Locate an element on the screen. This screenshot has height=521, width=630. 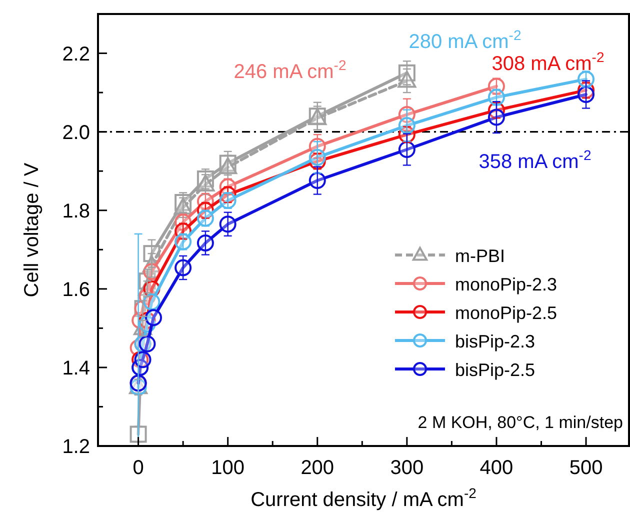
y-tick-label: 2.2 is located at coordinates (76, 54).